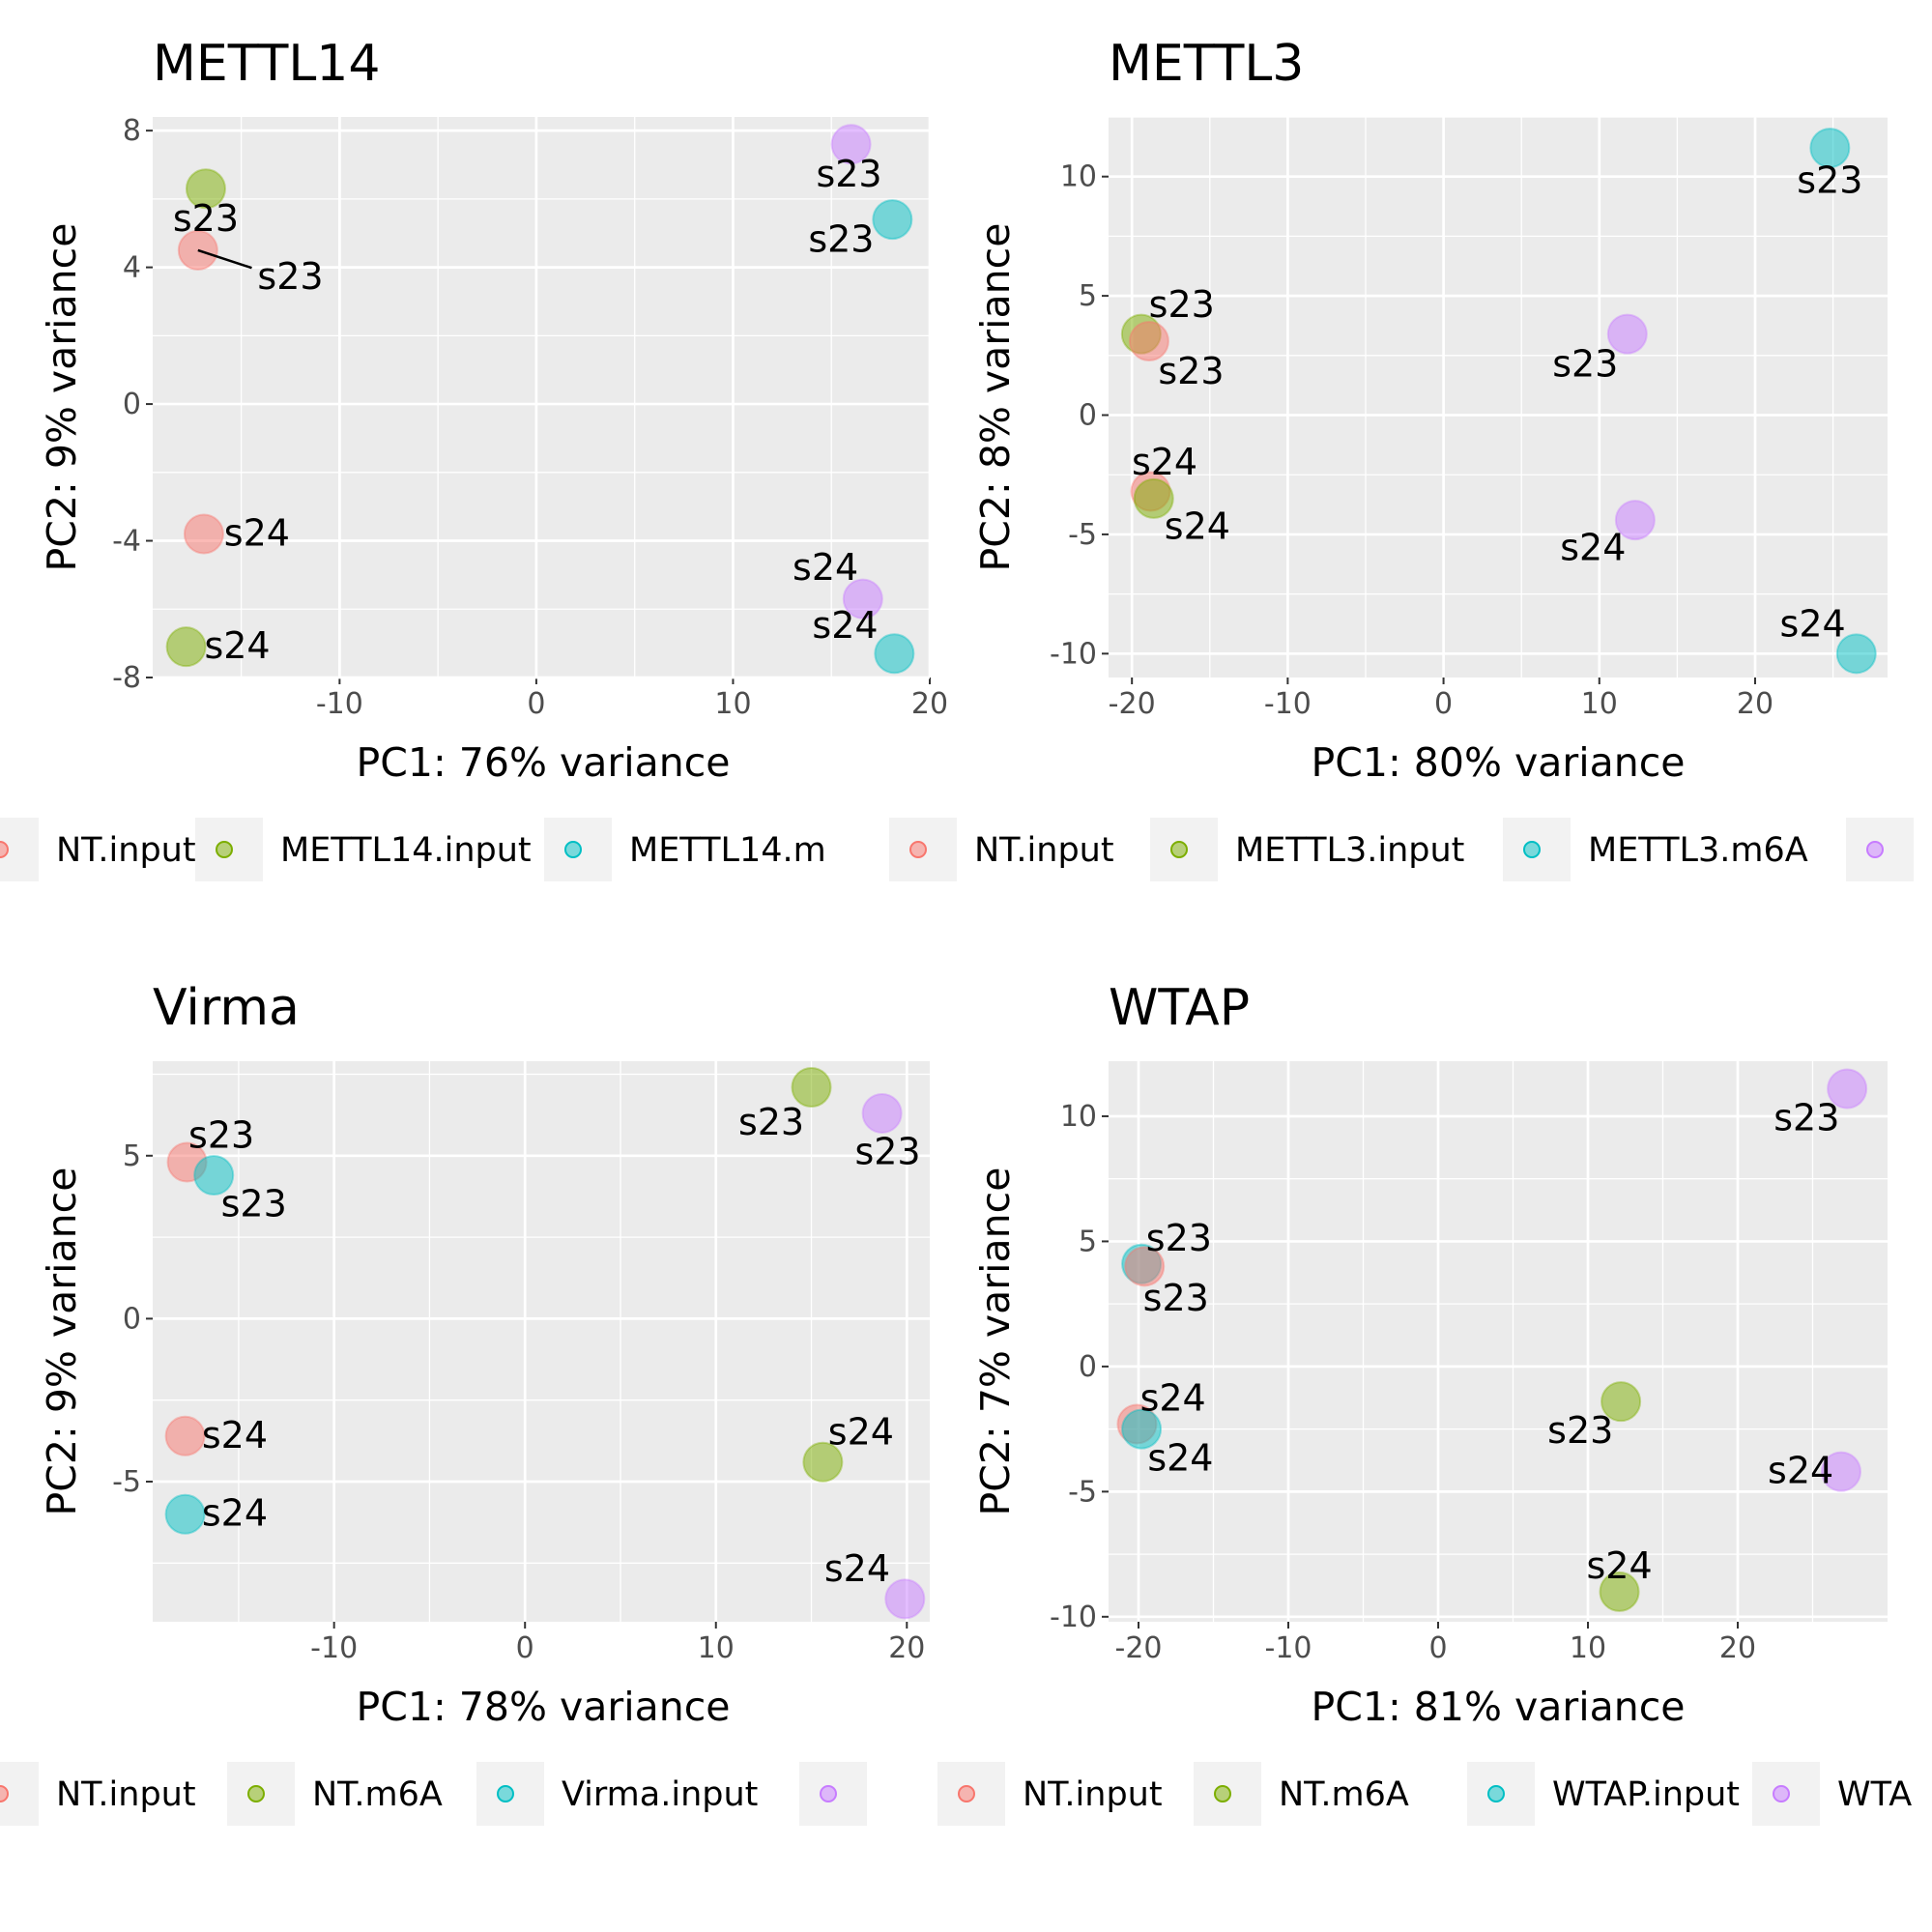 This screenshot has width=1932, height=1932. I want to click on legend-label: METTL3.m6A, so click(1698, 850).